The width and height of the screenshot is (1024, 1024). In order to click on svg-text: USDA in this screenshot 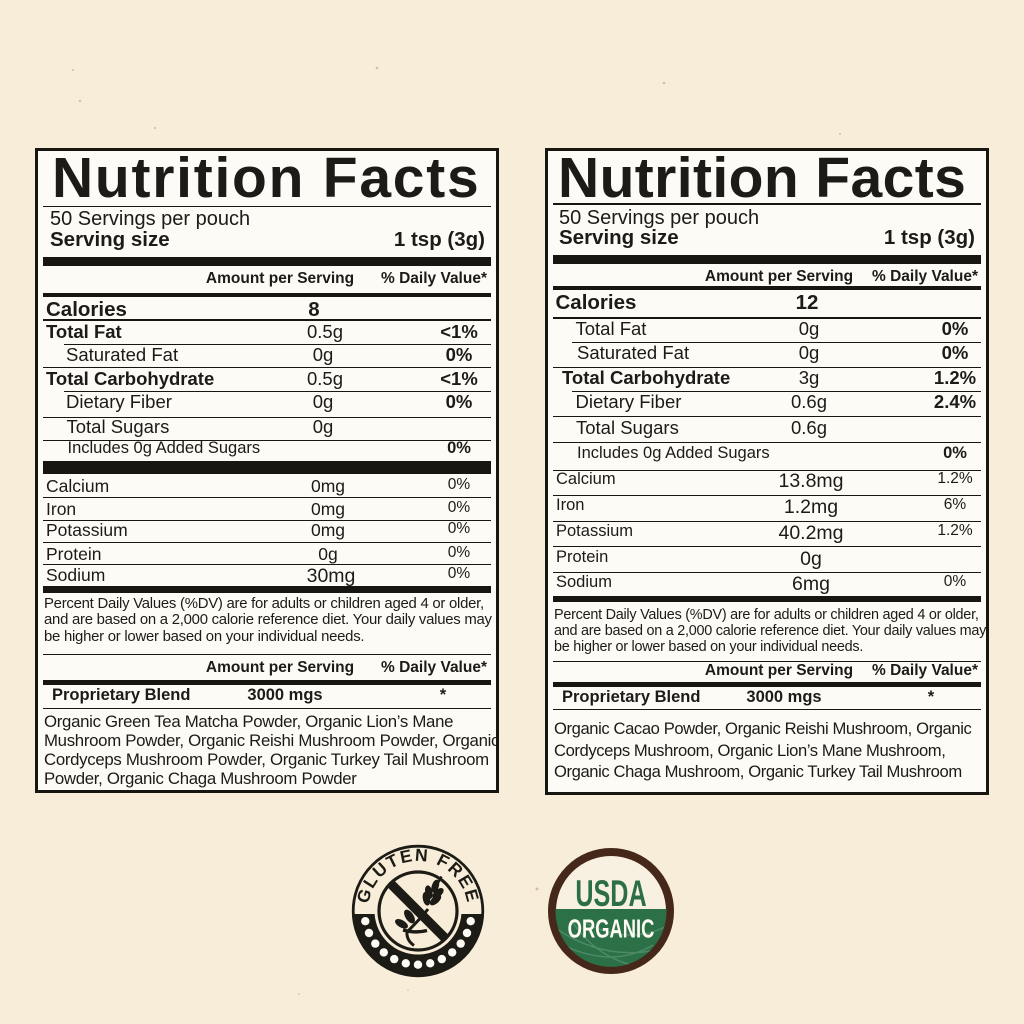, I will do `click(610, 893)`.